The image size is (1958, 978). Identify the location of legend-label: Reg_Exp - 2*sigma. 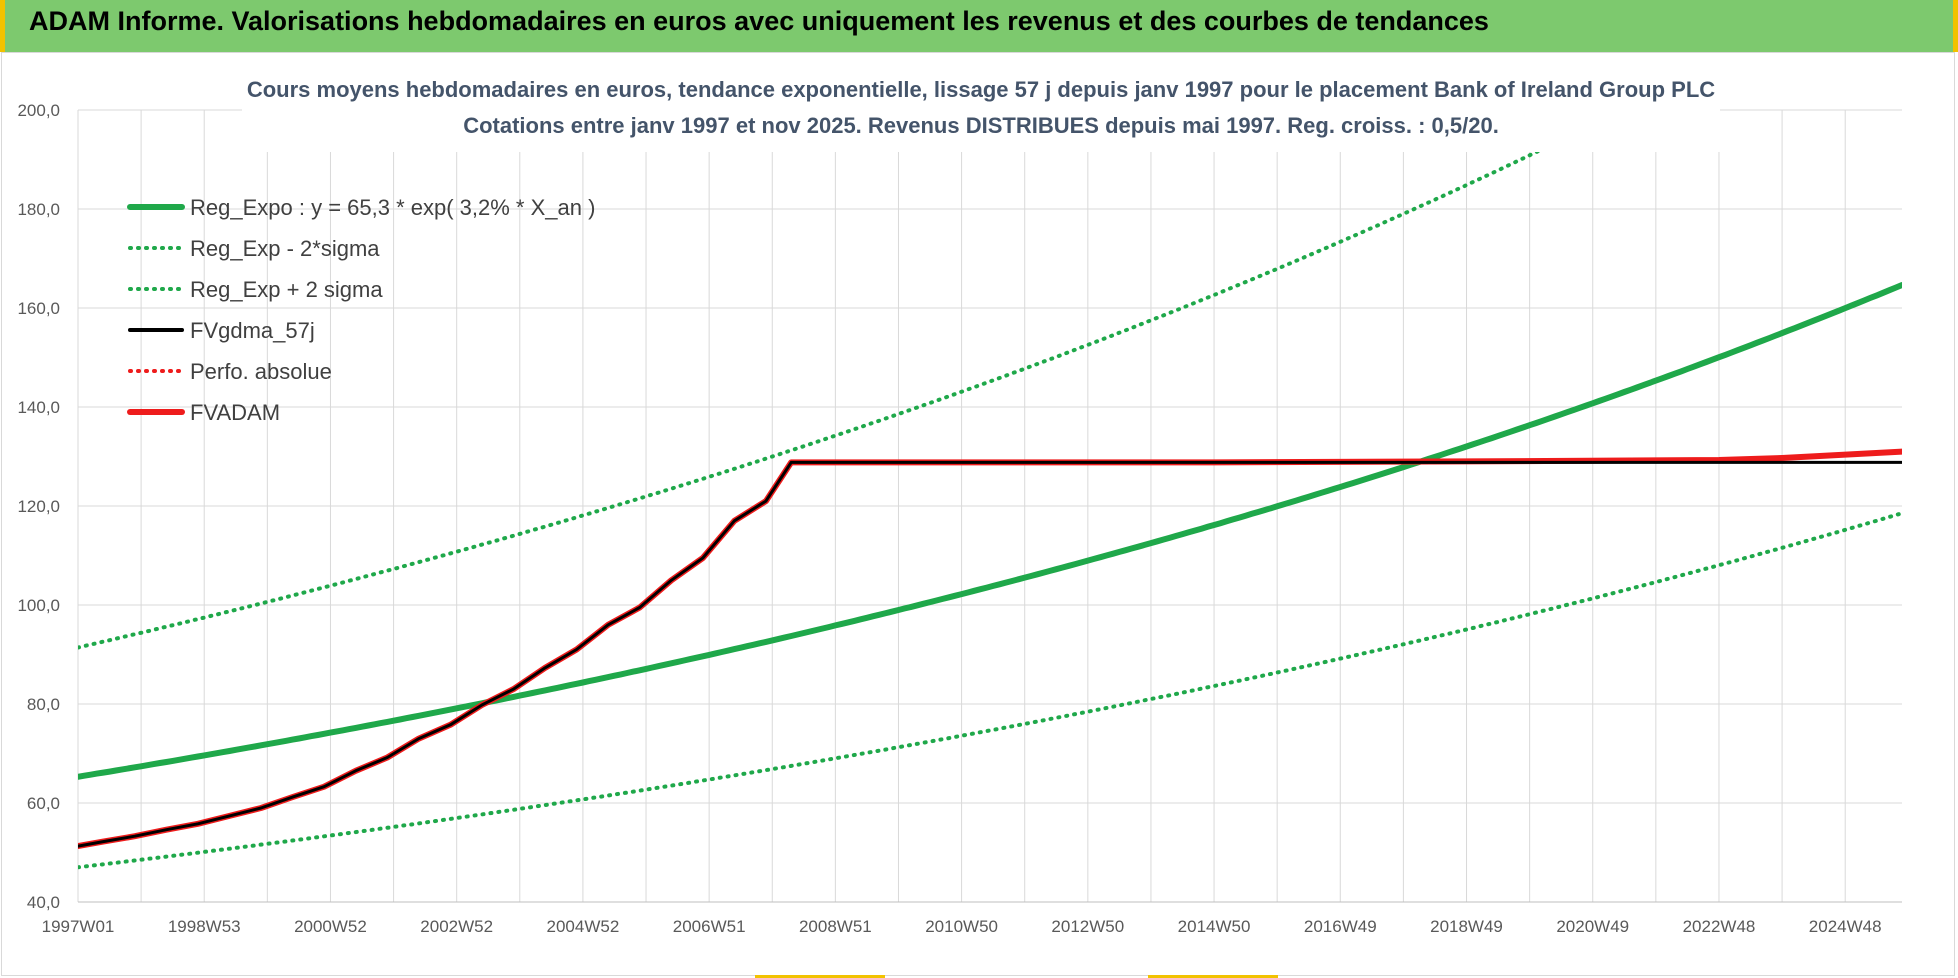
(285, 248).